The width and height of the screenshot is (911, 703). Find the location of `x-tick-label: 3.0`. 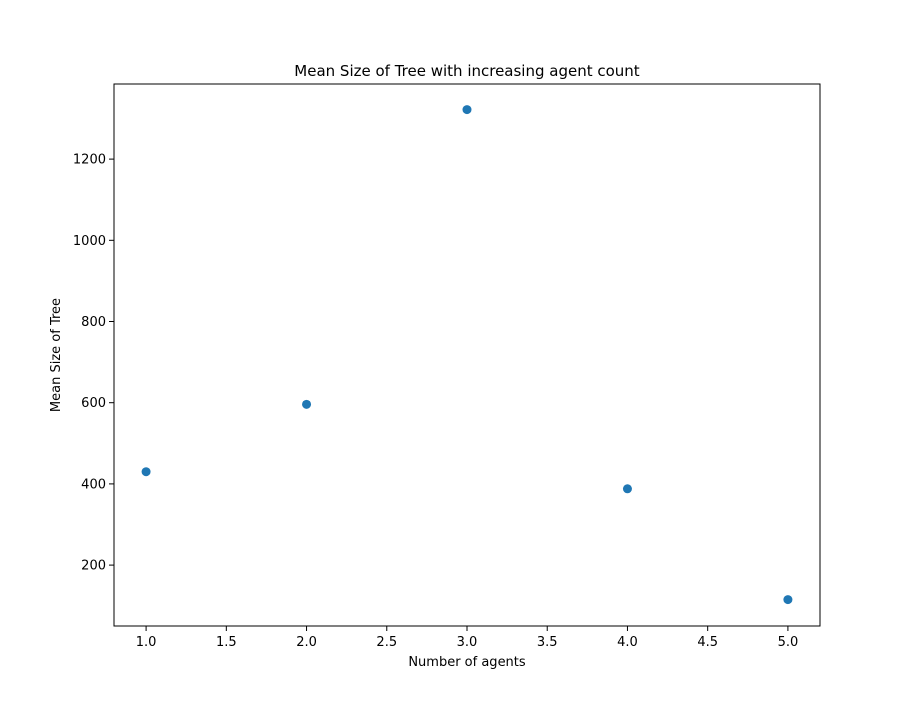

x-tick-label: 3.0 is located at coordinates (467, 642).